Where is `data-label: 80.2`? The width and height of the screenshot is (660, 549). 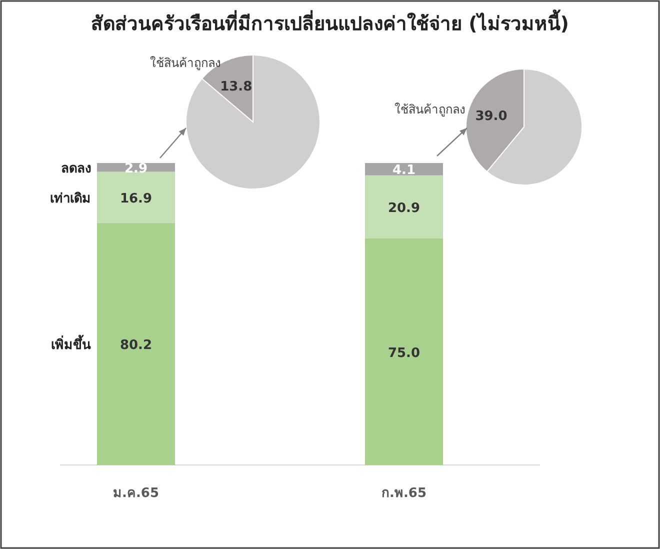 data-label: 80.2 is located at coordinates (136, 345).